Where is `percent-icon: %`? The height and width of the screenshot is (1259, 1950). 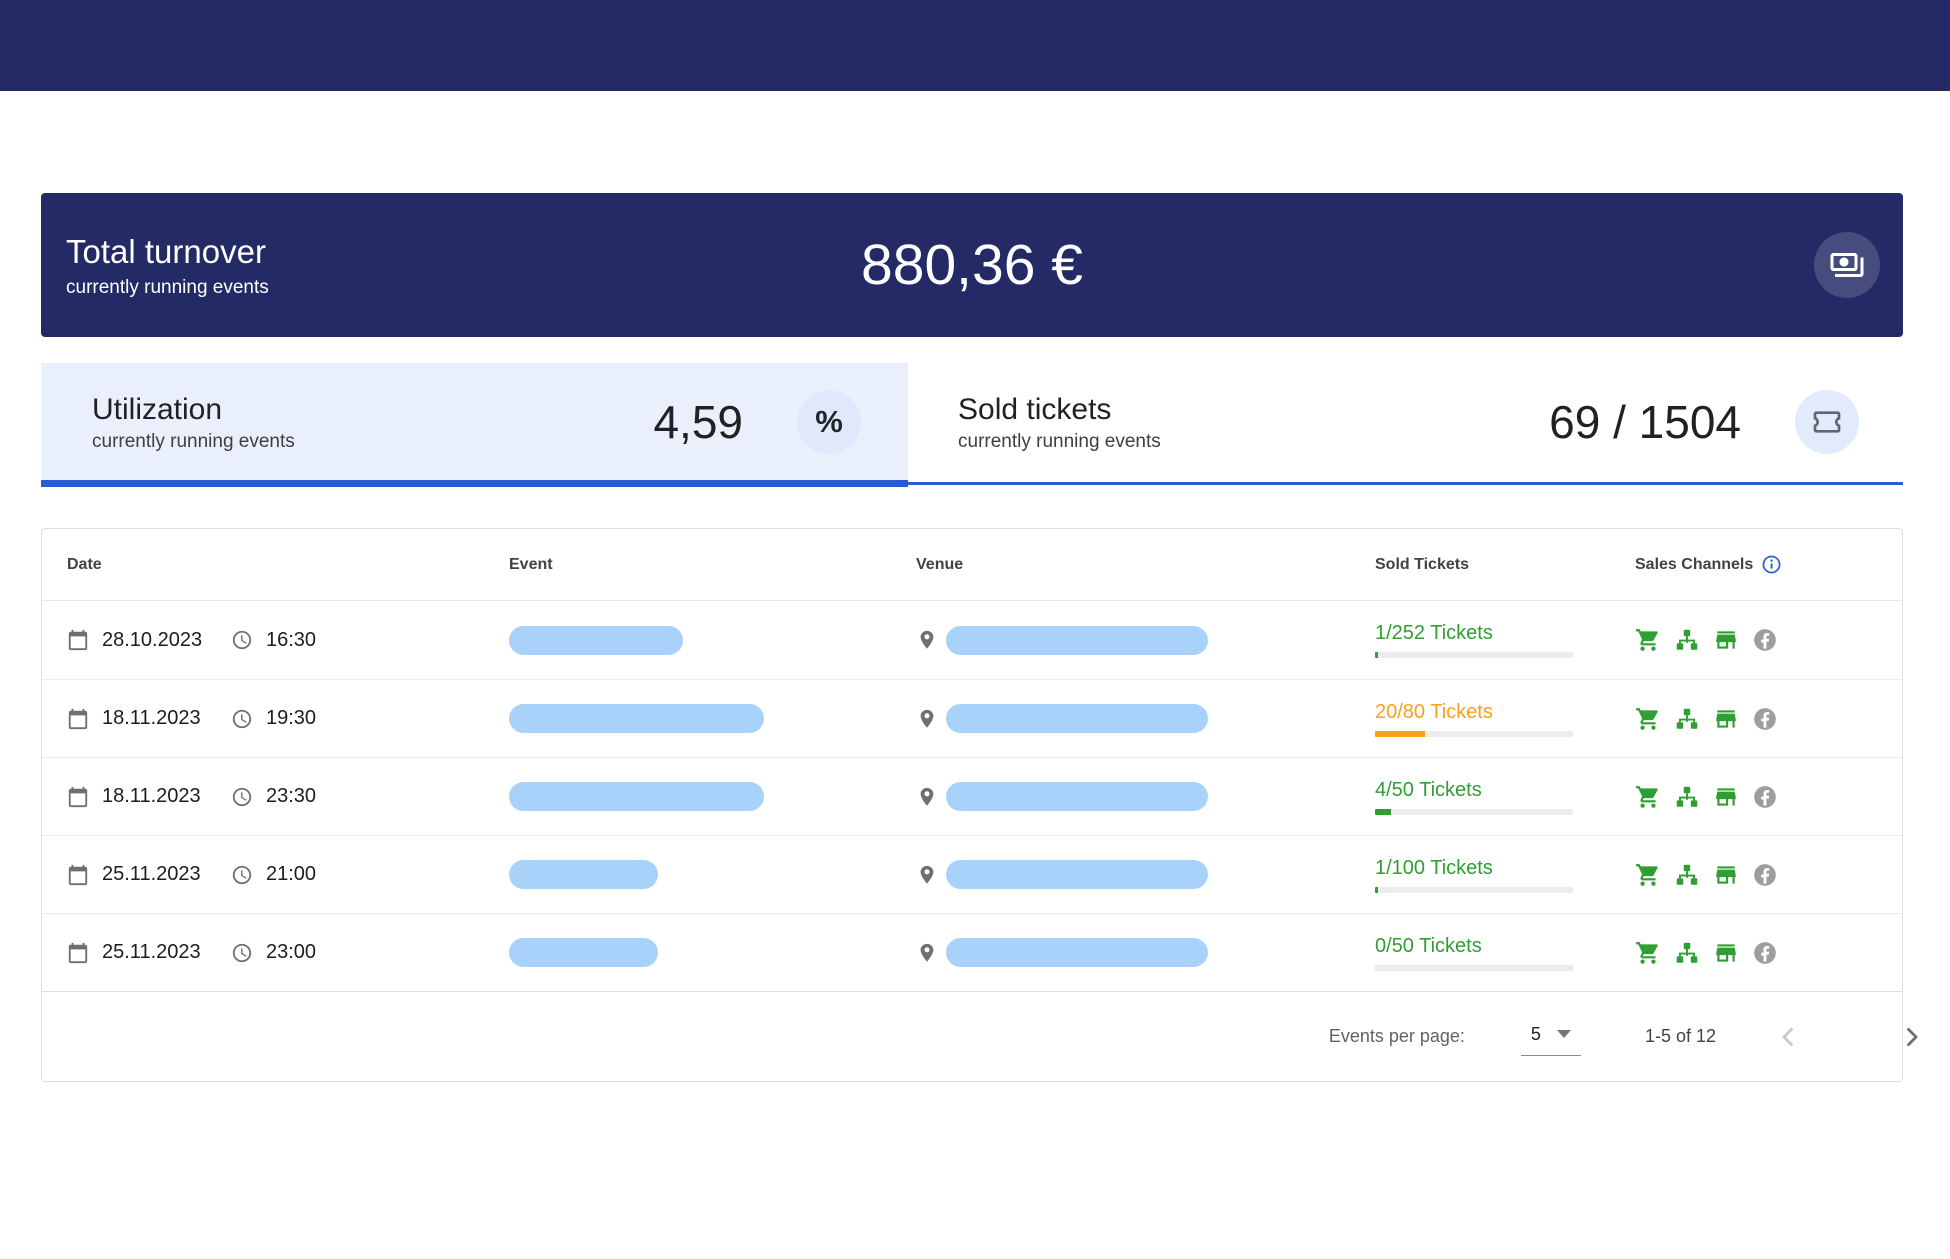
percent-icon: % is located at coordinates (829, 421).